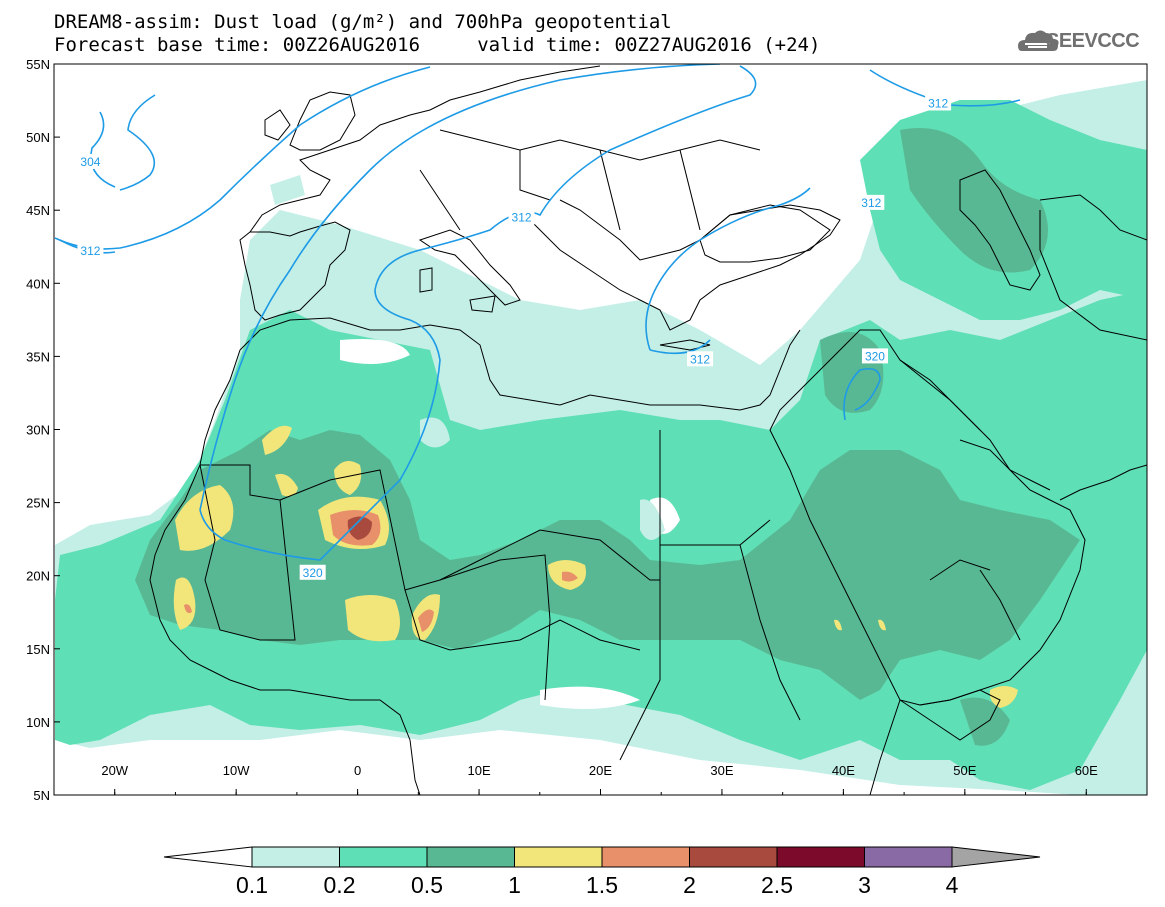 The image size is (1165, 907). What do you see at coordinates (38, 722) in the screenshot?
I see `lat-tick-label: 10N` at bounding box center [38, 722].